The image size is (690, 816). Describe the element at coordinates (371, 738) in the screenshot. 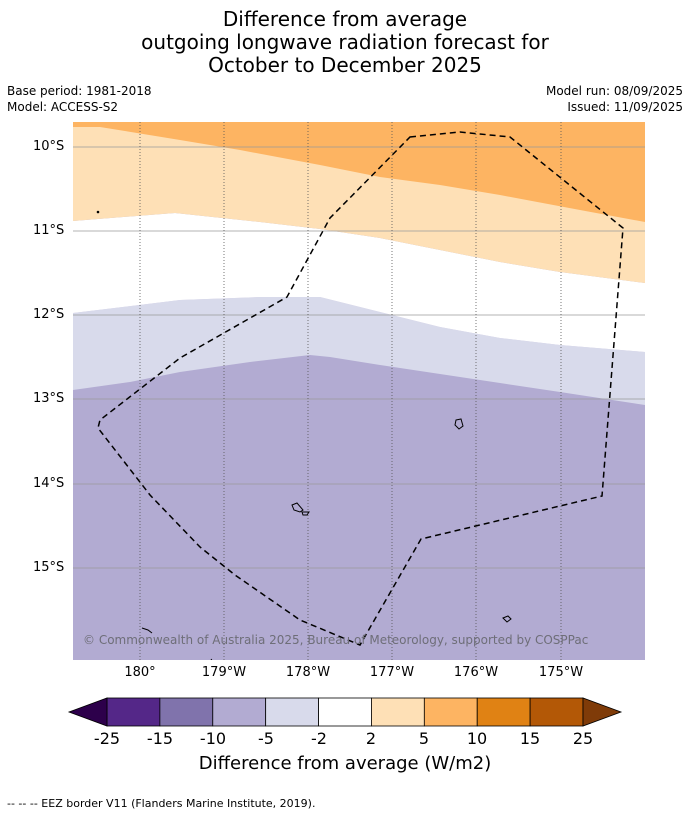

I see `colorbar-tick-label: 2` at that location.